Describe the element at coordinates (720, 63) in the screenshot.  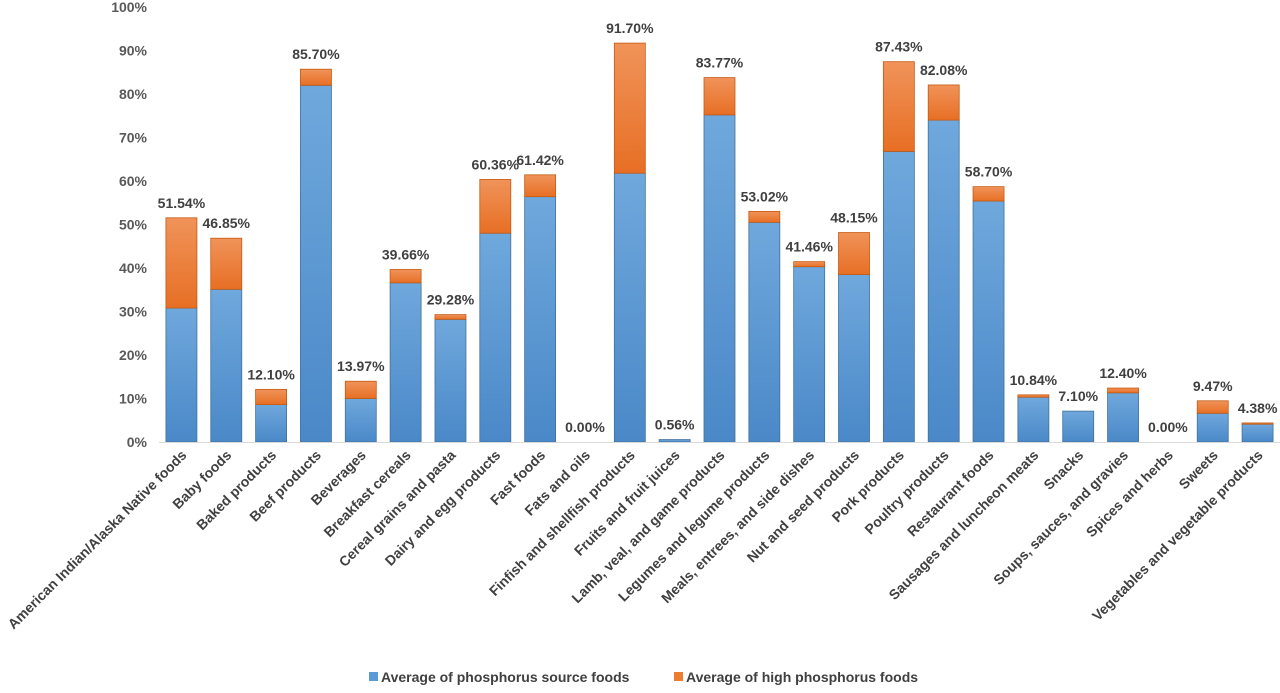
I see `data-label: 83.77%` at that location.